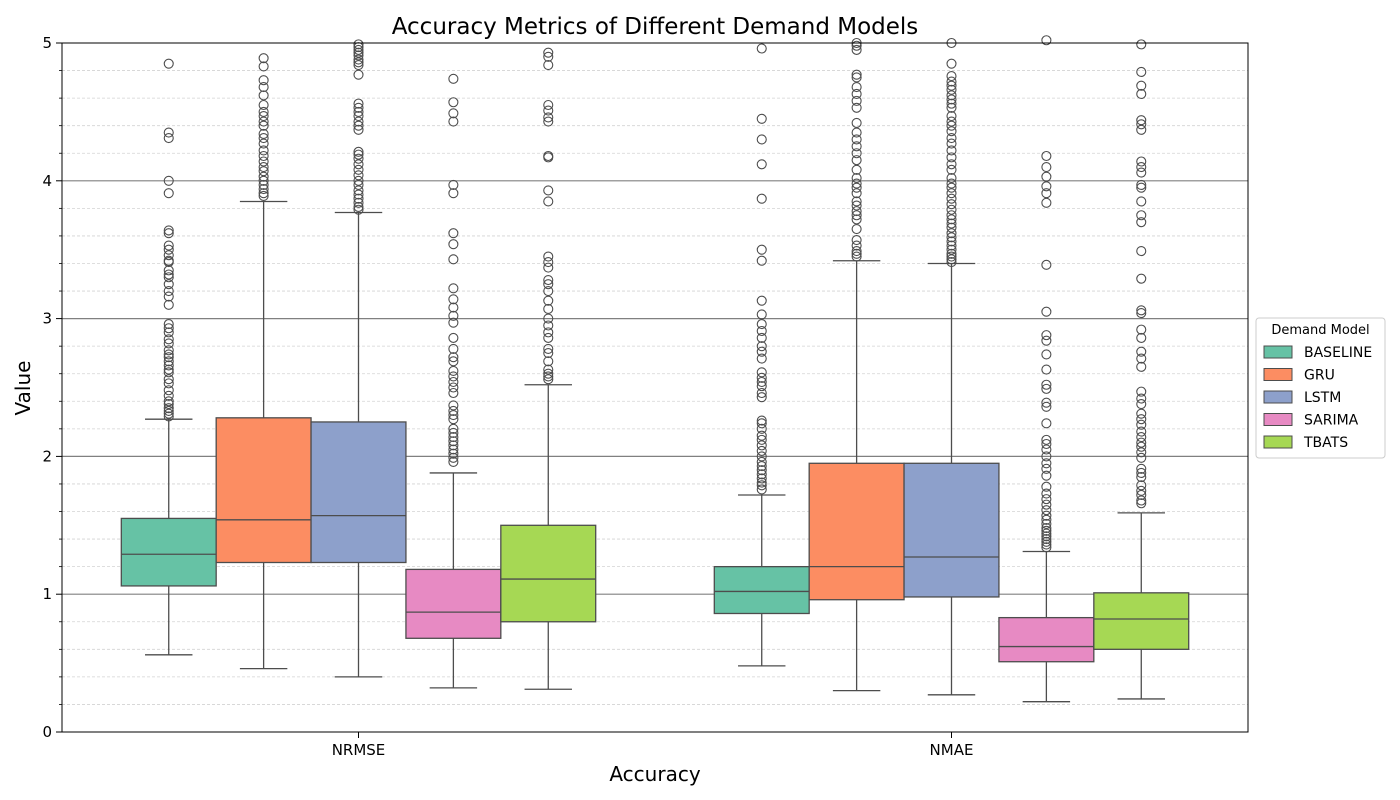  Describe the element at coordinates (1325, 443) in the screenshot. I see `legend-label-tbats: TBATS` at that location.